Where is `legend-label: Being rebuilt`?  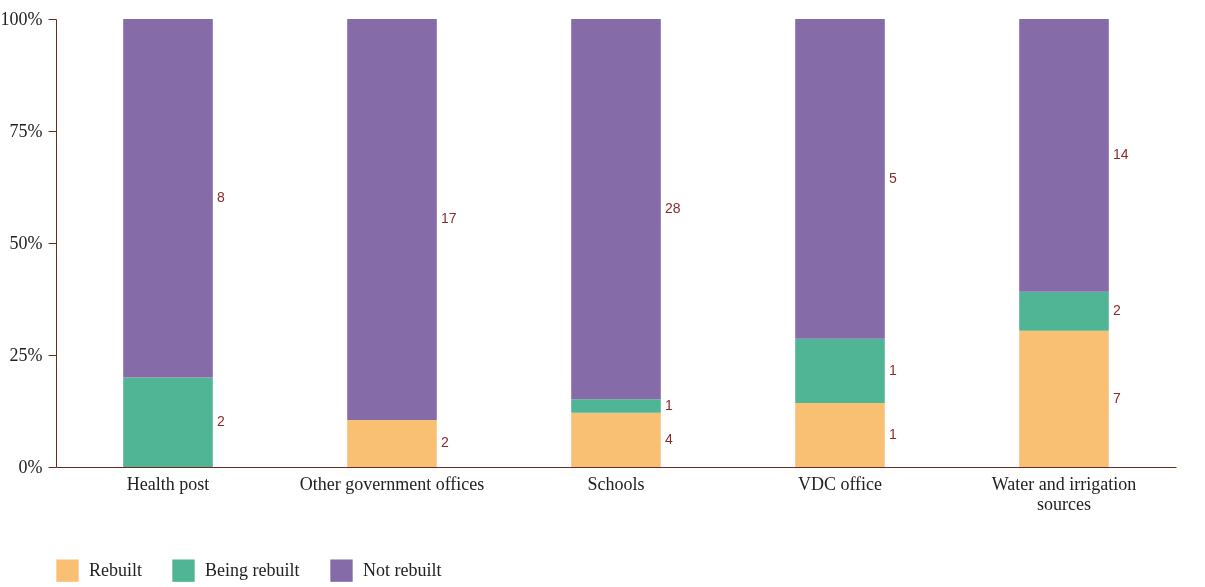
legend-label: Being rebuilt is located at coordinates (252, 569).